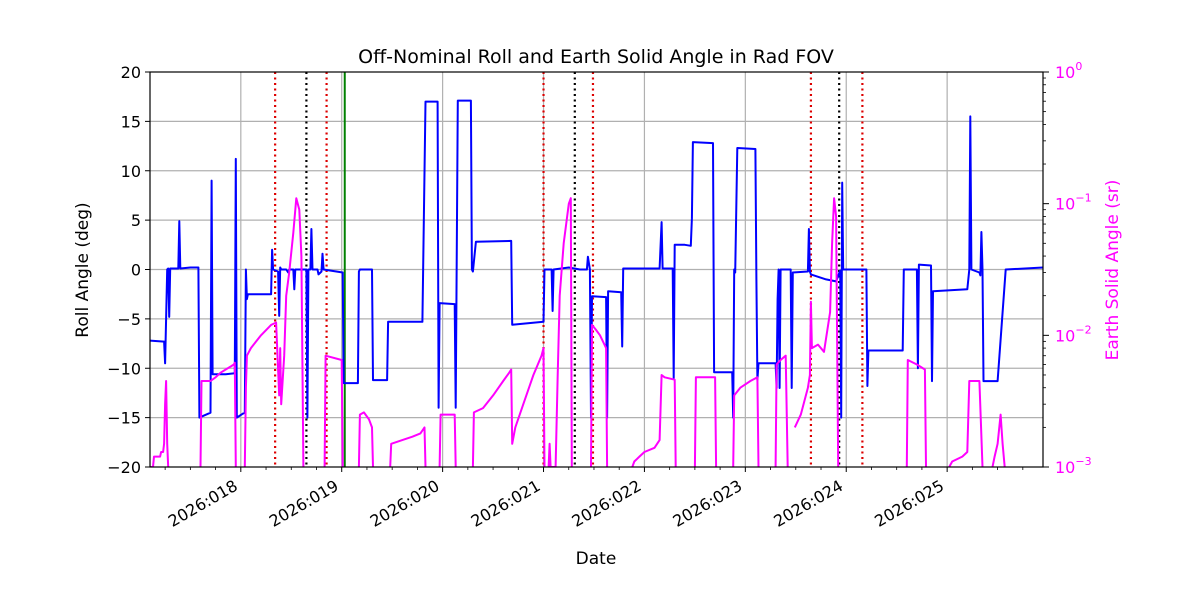 The image size is (1200, 600). What do you see at coordinates (707, 503) in the screenshot?
I see `x-tick-label: 2026:023` at bounding box center [707, 503].